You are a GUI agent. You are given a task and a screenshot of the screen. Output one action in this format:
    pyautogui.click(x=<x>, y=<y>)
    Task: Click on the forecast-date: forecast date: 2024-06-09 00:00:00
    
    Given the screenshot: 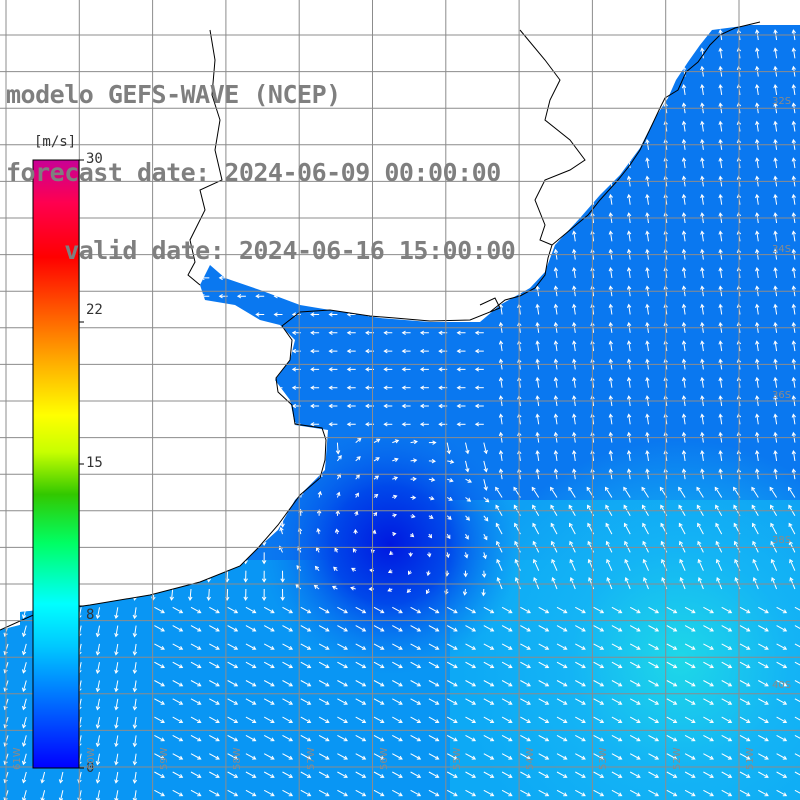 What is the action you would take?
    pyautogui.click(x=253, y=172)
    